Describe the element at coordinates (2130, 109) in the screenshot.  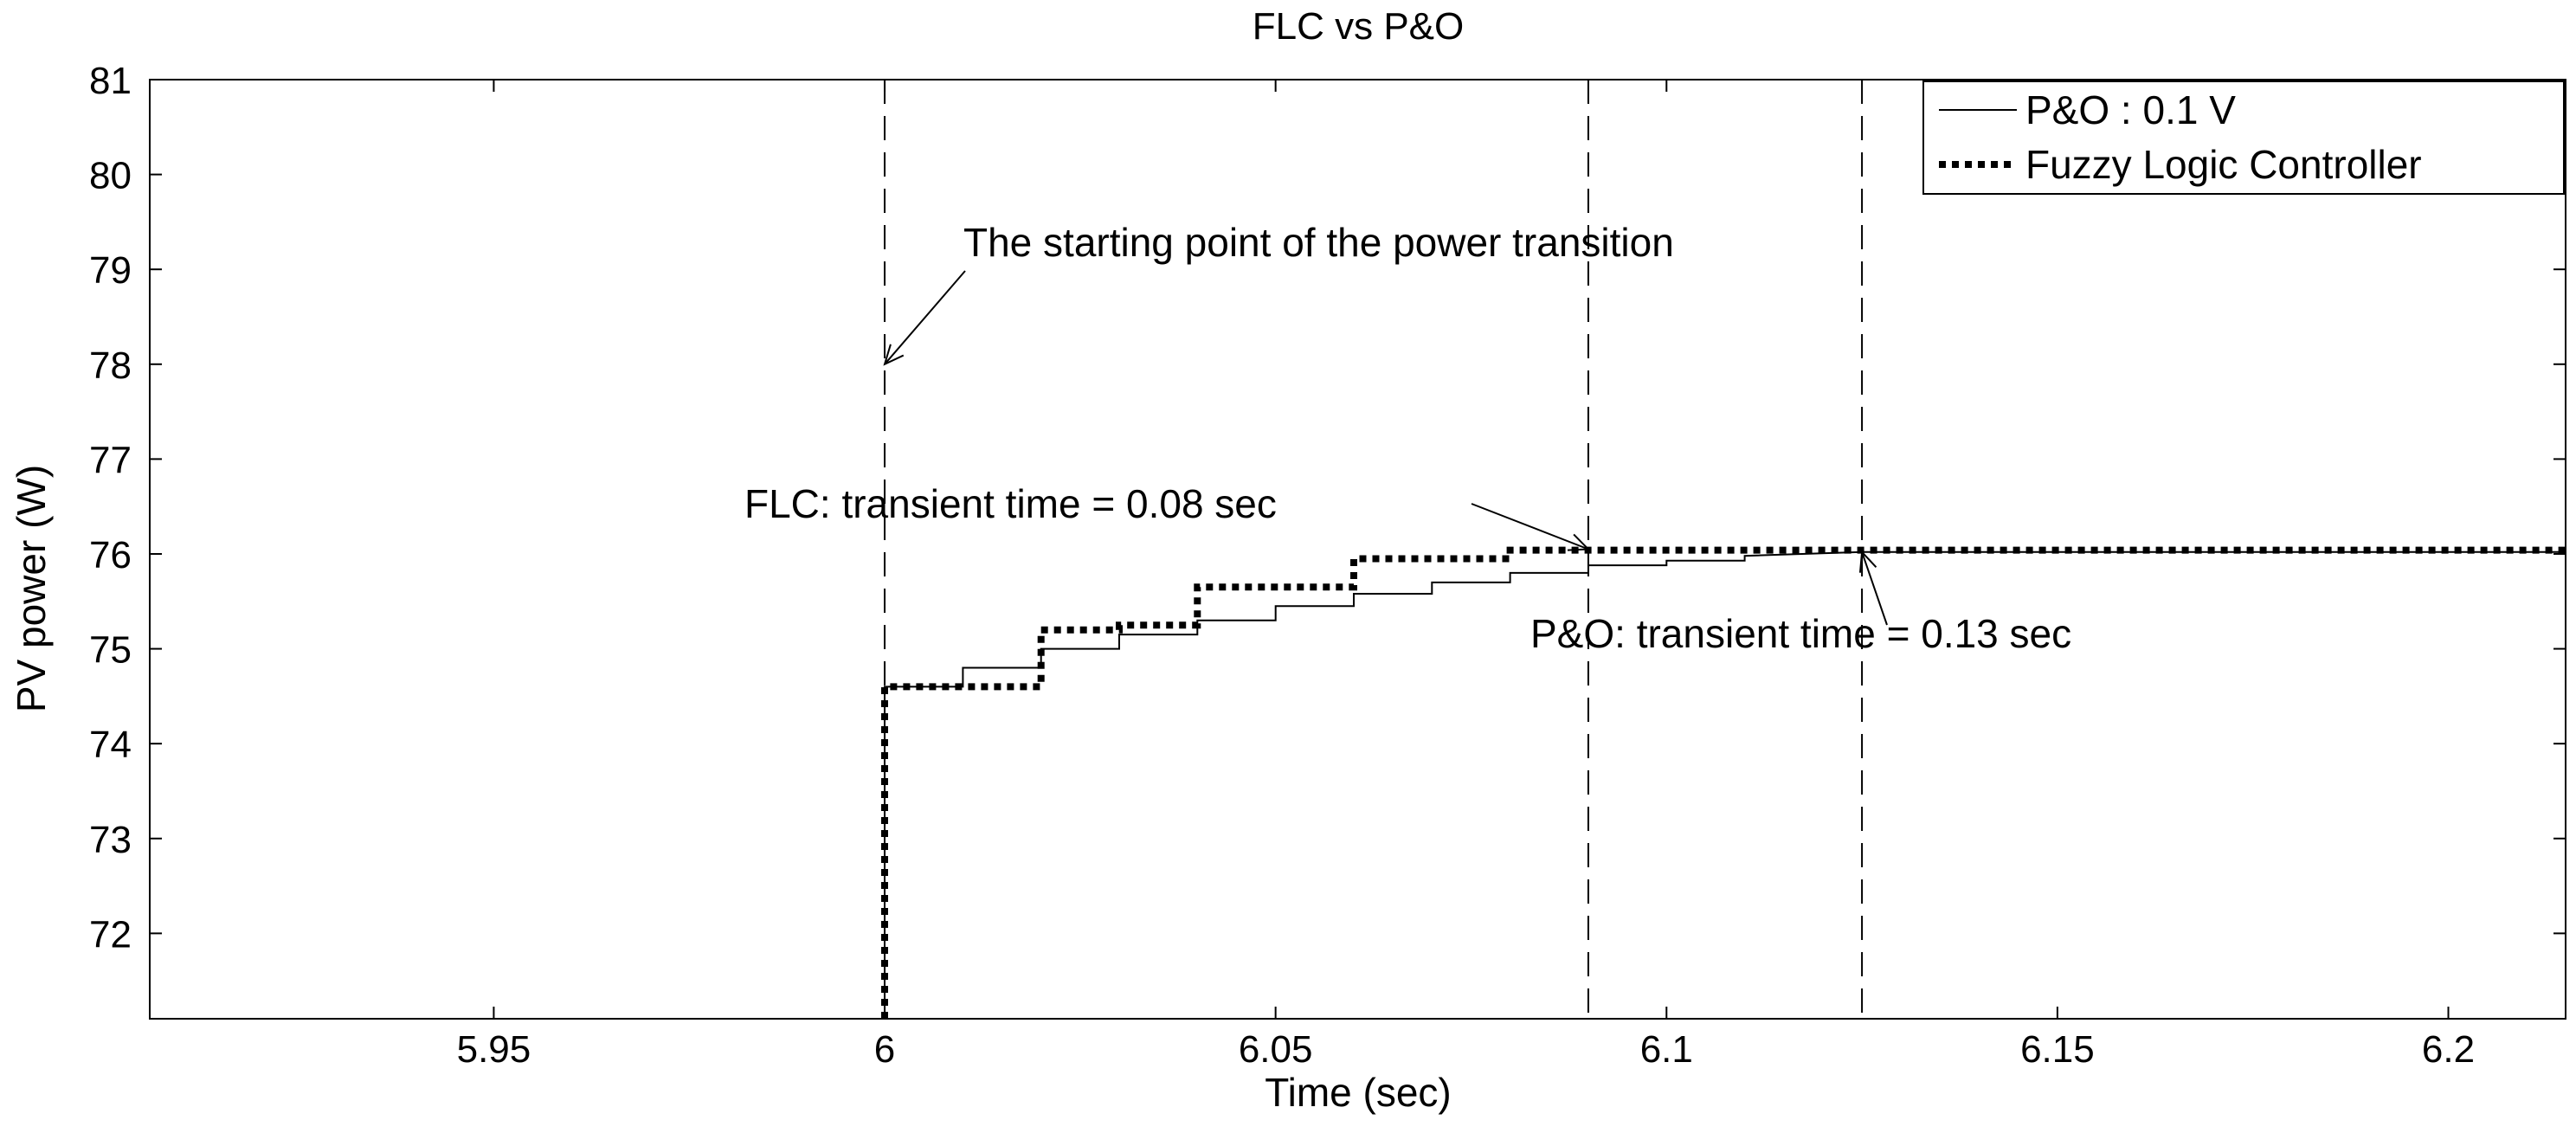
I see `legend-label-po: P&O : 0.1 V` at that location.